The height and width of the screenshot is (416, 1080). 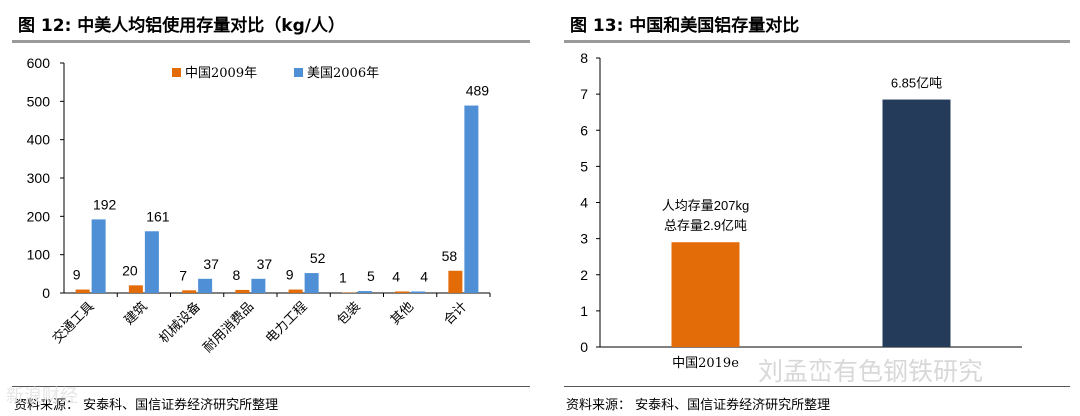 I want to click on left-chart-title: 图 12: 中美人均铝使用存量对比（kg/人）, so click(x=181, y=26).